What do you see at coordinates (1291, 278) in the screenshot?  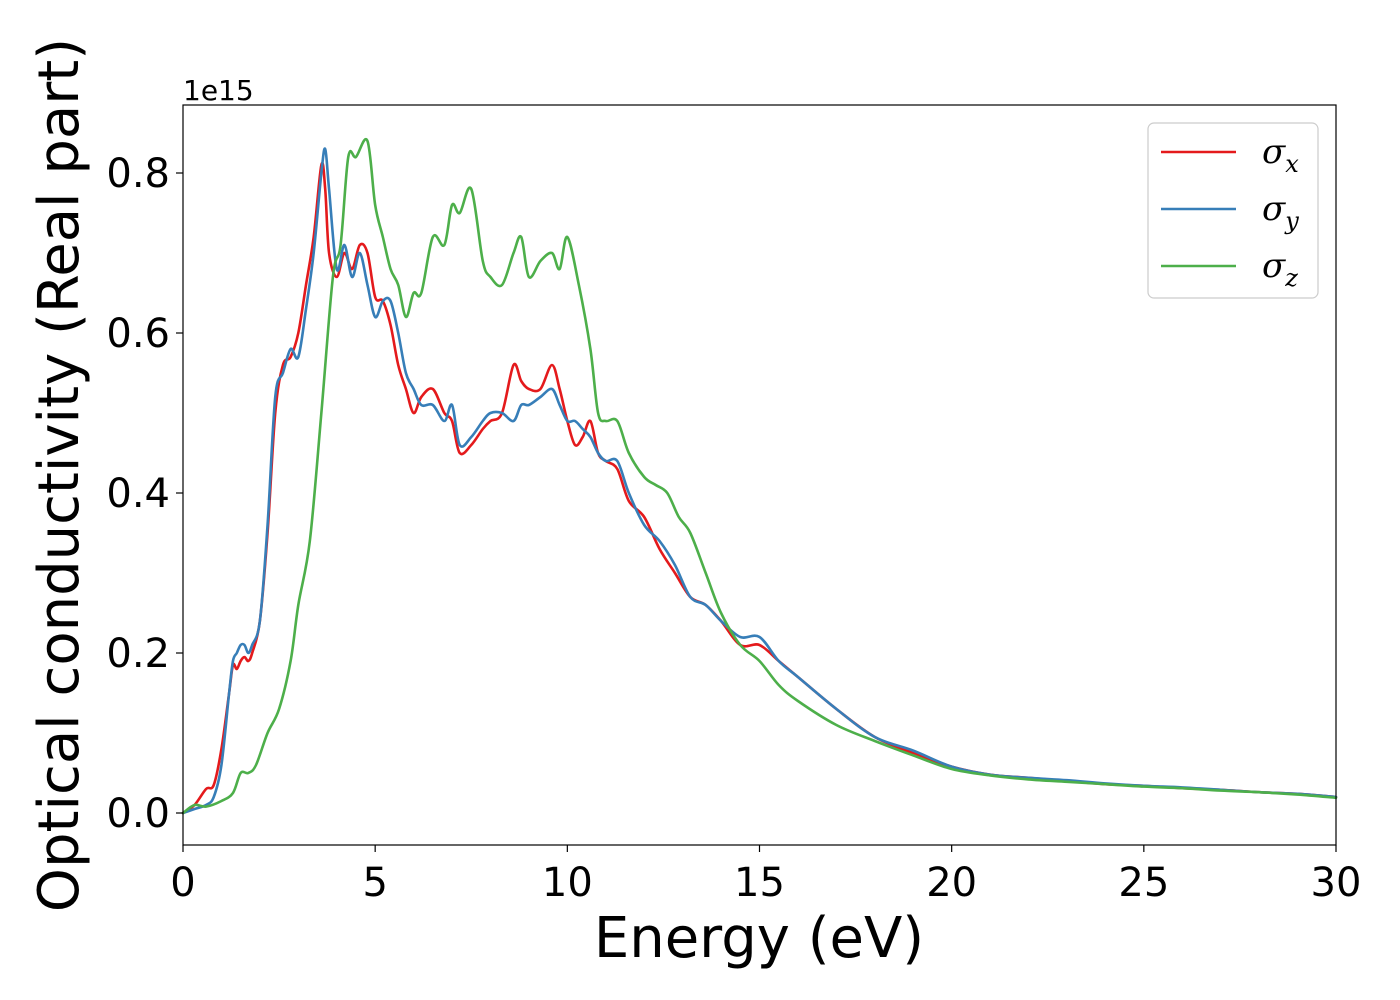 I see `legend-label-sub: z` at bounding box center [1291, 278].